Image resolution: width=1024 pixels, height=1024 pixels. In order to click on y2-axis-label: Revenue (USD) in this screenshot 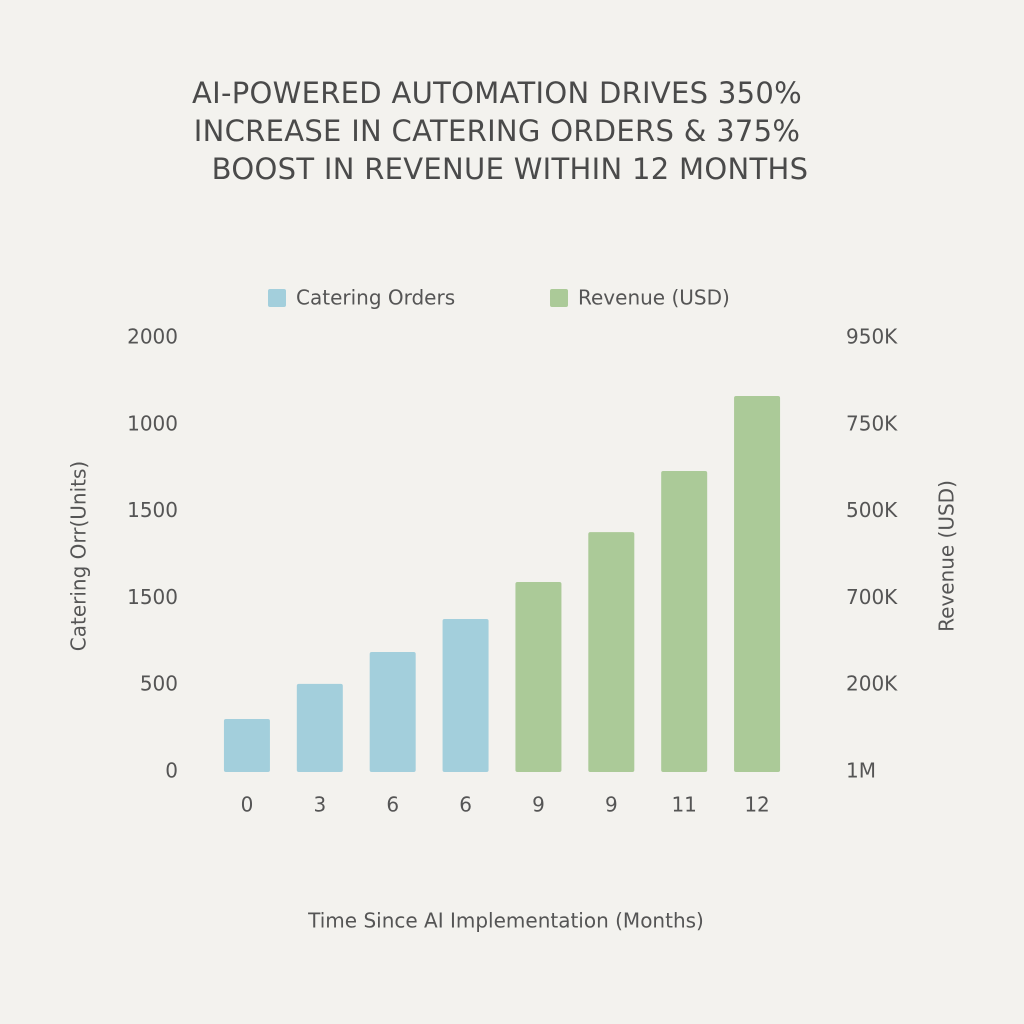, I will do `click(947, 556)`.